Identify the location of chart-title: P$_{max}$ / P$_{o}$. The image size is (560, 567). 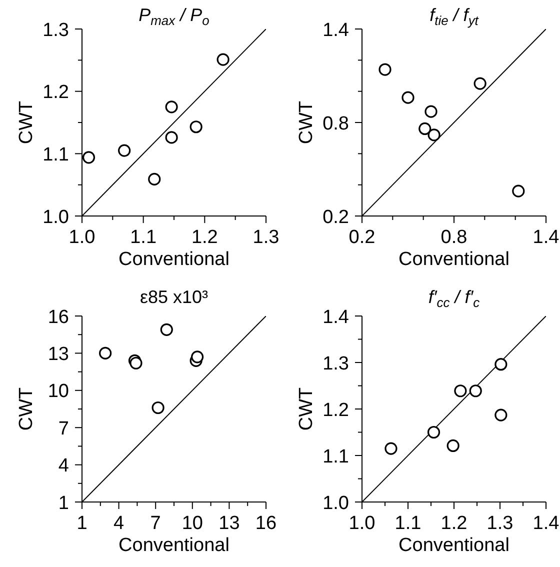
(174, 16).